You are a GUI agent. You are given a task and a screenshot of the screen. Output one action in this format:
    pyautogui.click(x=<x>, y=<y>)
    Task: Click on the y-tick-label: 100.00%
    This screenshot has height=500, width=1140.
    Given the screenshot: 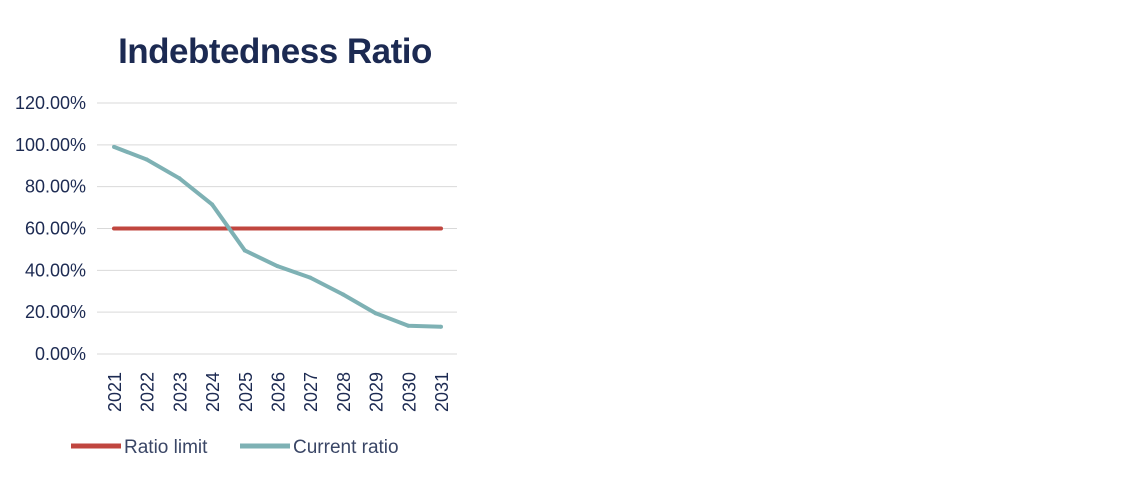 What is the action you would take?
    pyautogui.click(x=50, y=145)
    